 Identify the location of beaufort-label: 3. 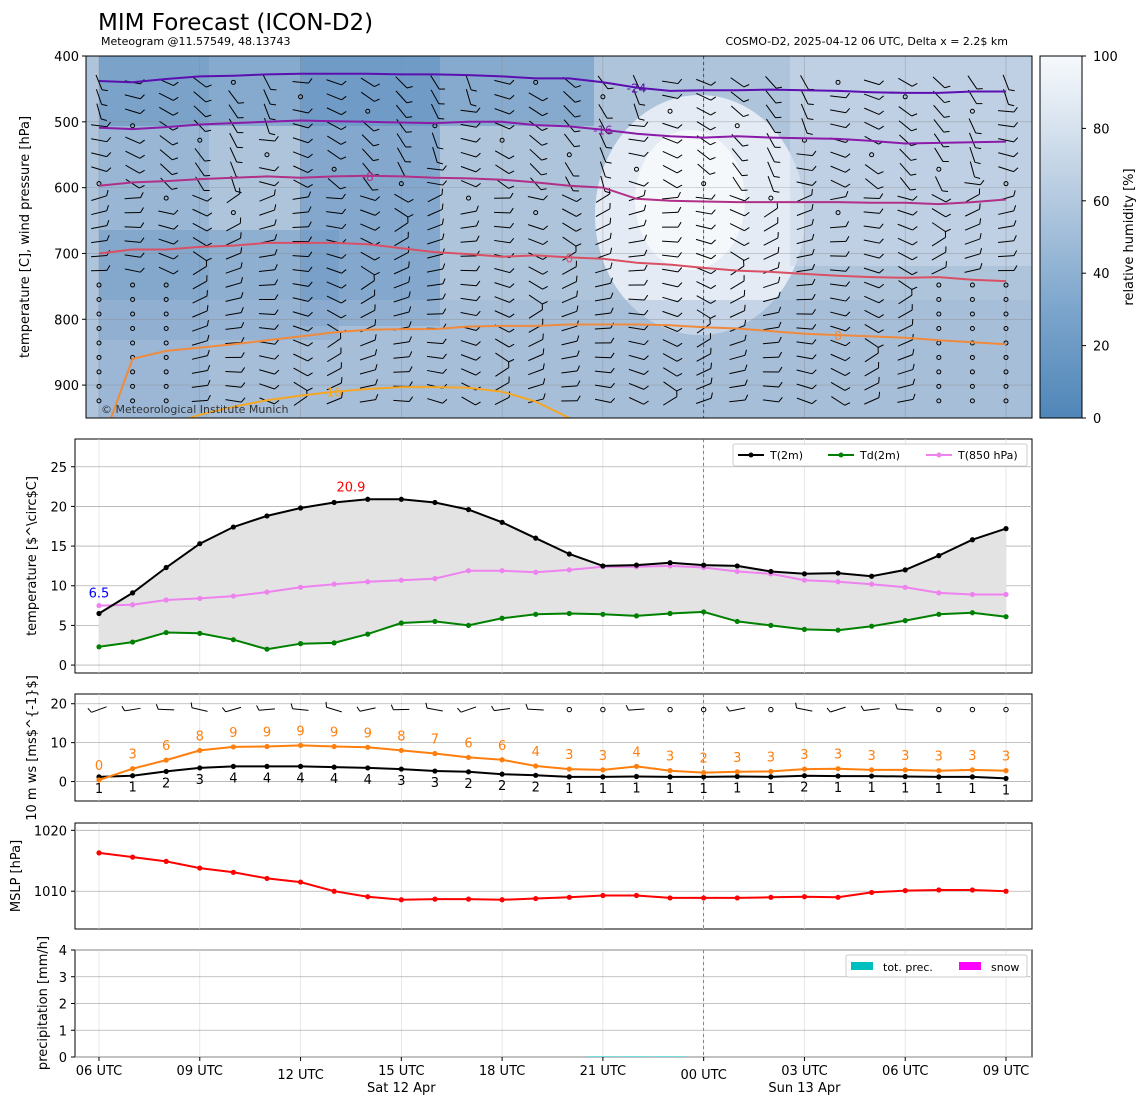
(401, 781).